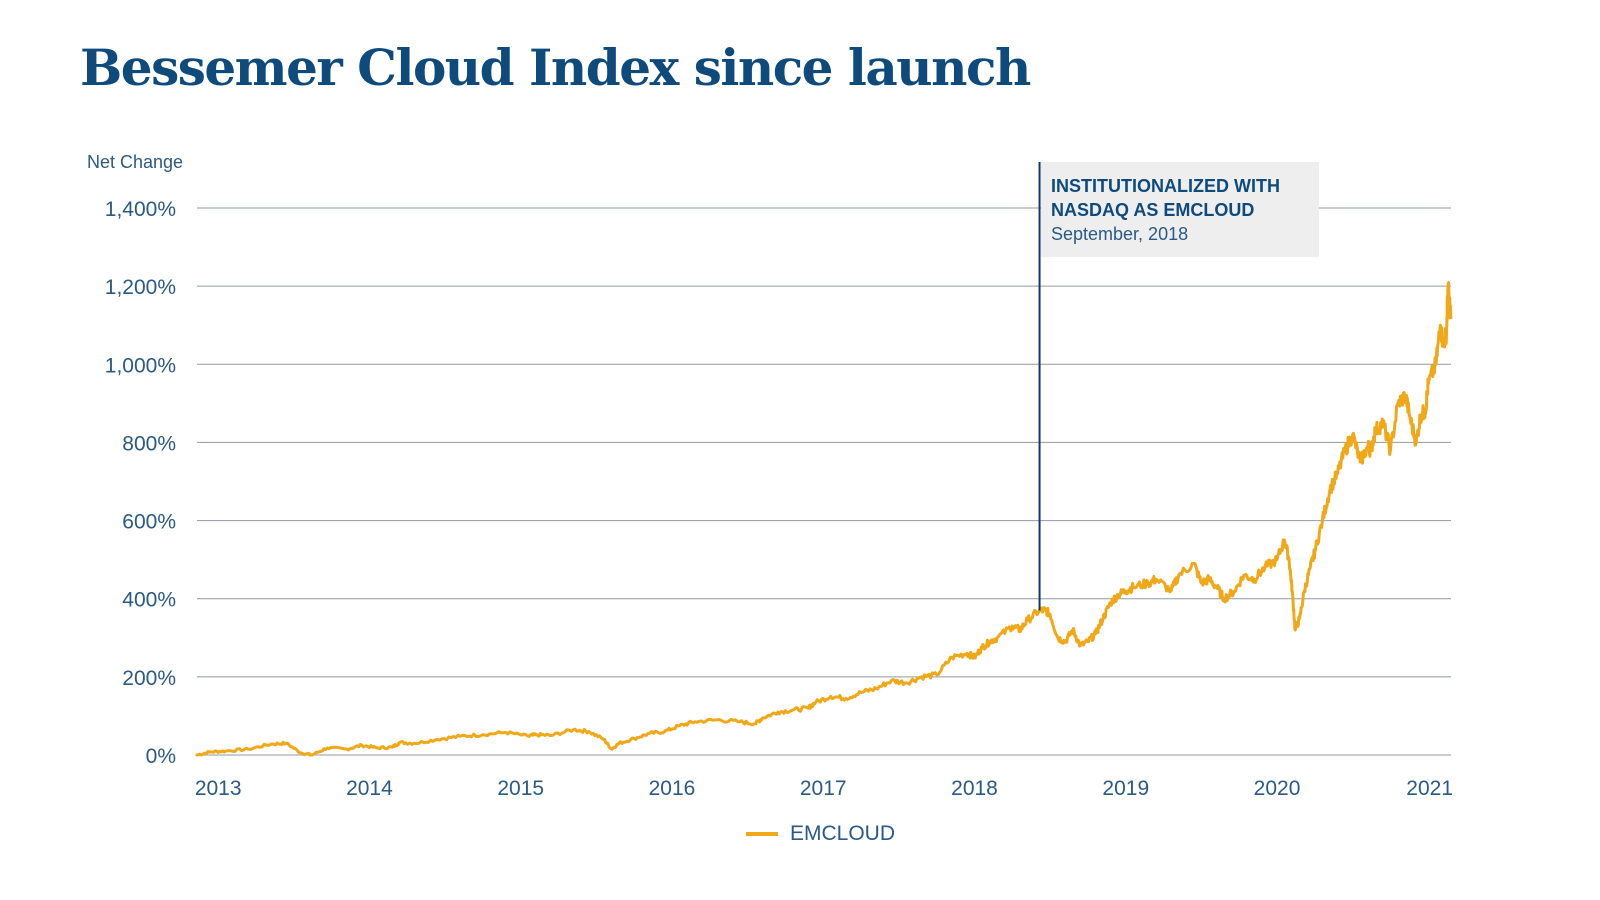  What do you see at coordinates (135, 162) in the screenshot?
I see `y-axis-title: Net Change` at bounding box center [135, 162].